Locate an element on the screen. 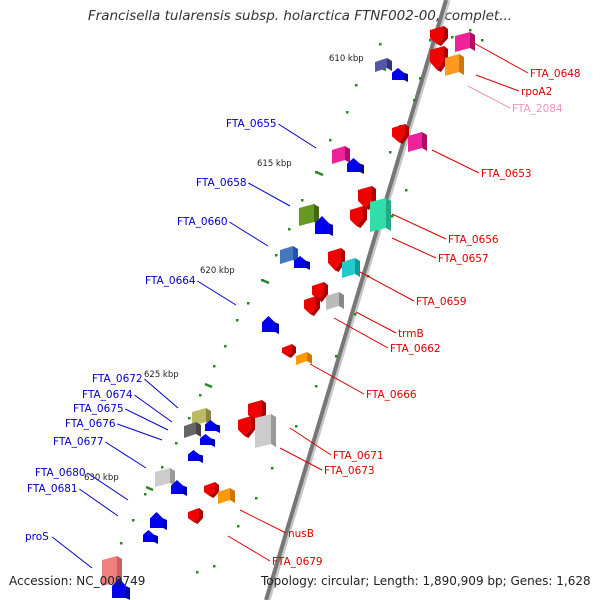 Image resolution: width=600 pixels, height=600 pixels. gene-nusB is located at coordinates (226, 496).